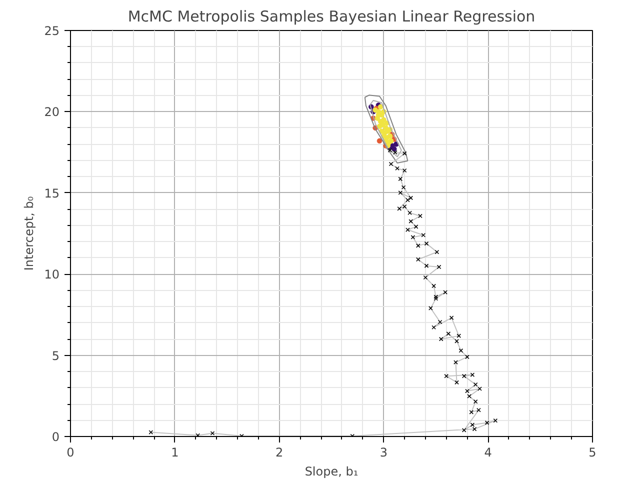 Image resolution: width=620 pixels, height=481 pixels. Describe the element at coordinates (488, 453) in the screenshot. I see `x-tick-label: 4` at that location.